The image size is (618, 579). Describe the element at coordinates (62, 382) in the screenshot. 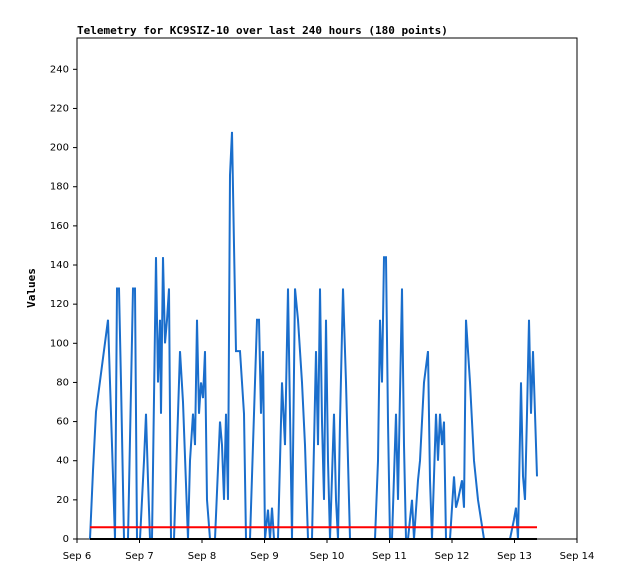

I see `y-tick-label: 80` at that location.